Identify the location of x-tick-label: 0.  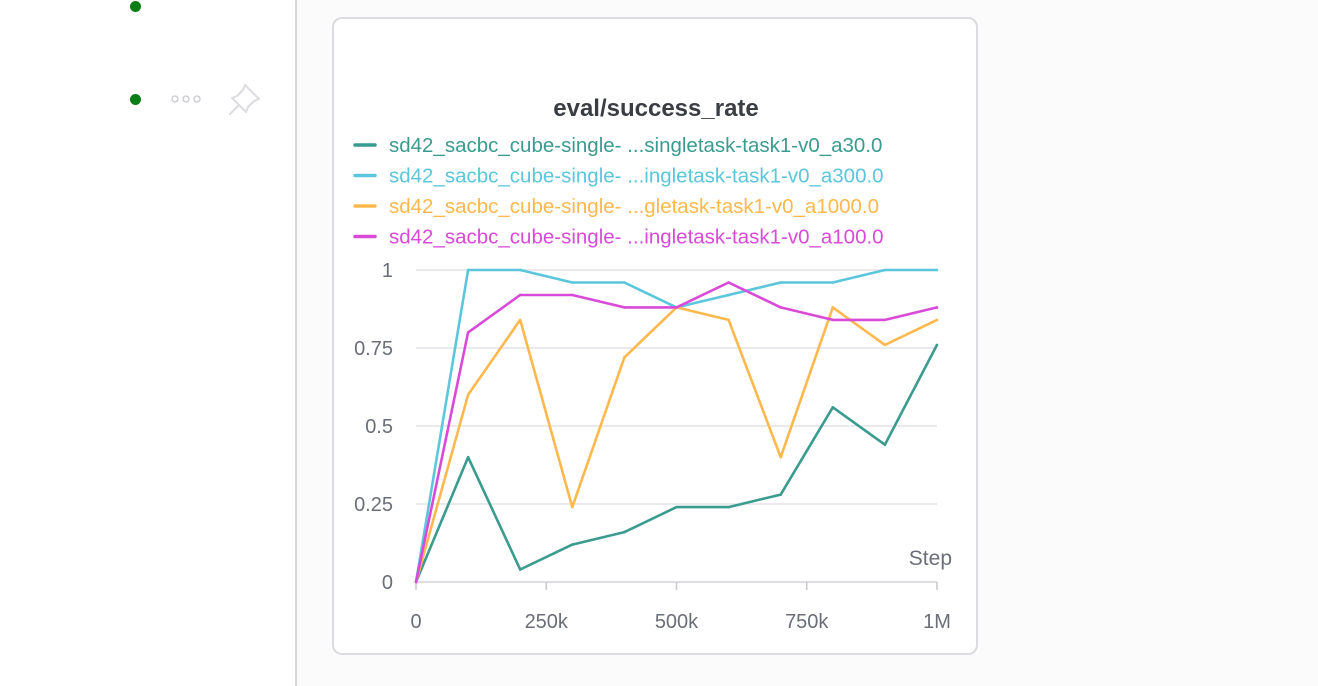
(415, 622).